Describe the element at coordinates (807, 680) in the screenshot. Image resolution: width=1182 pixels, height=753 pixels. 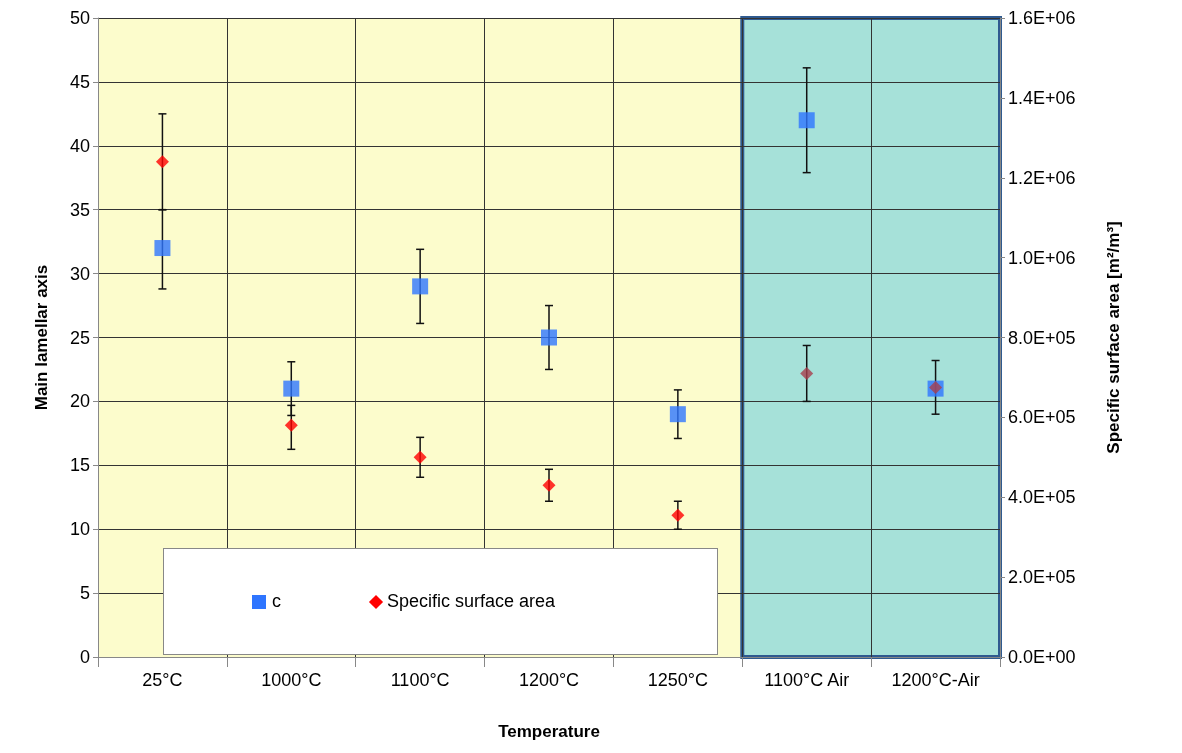
I see `x-tick-label: 1100°C Air` at that location.